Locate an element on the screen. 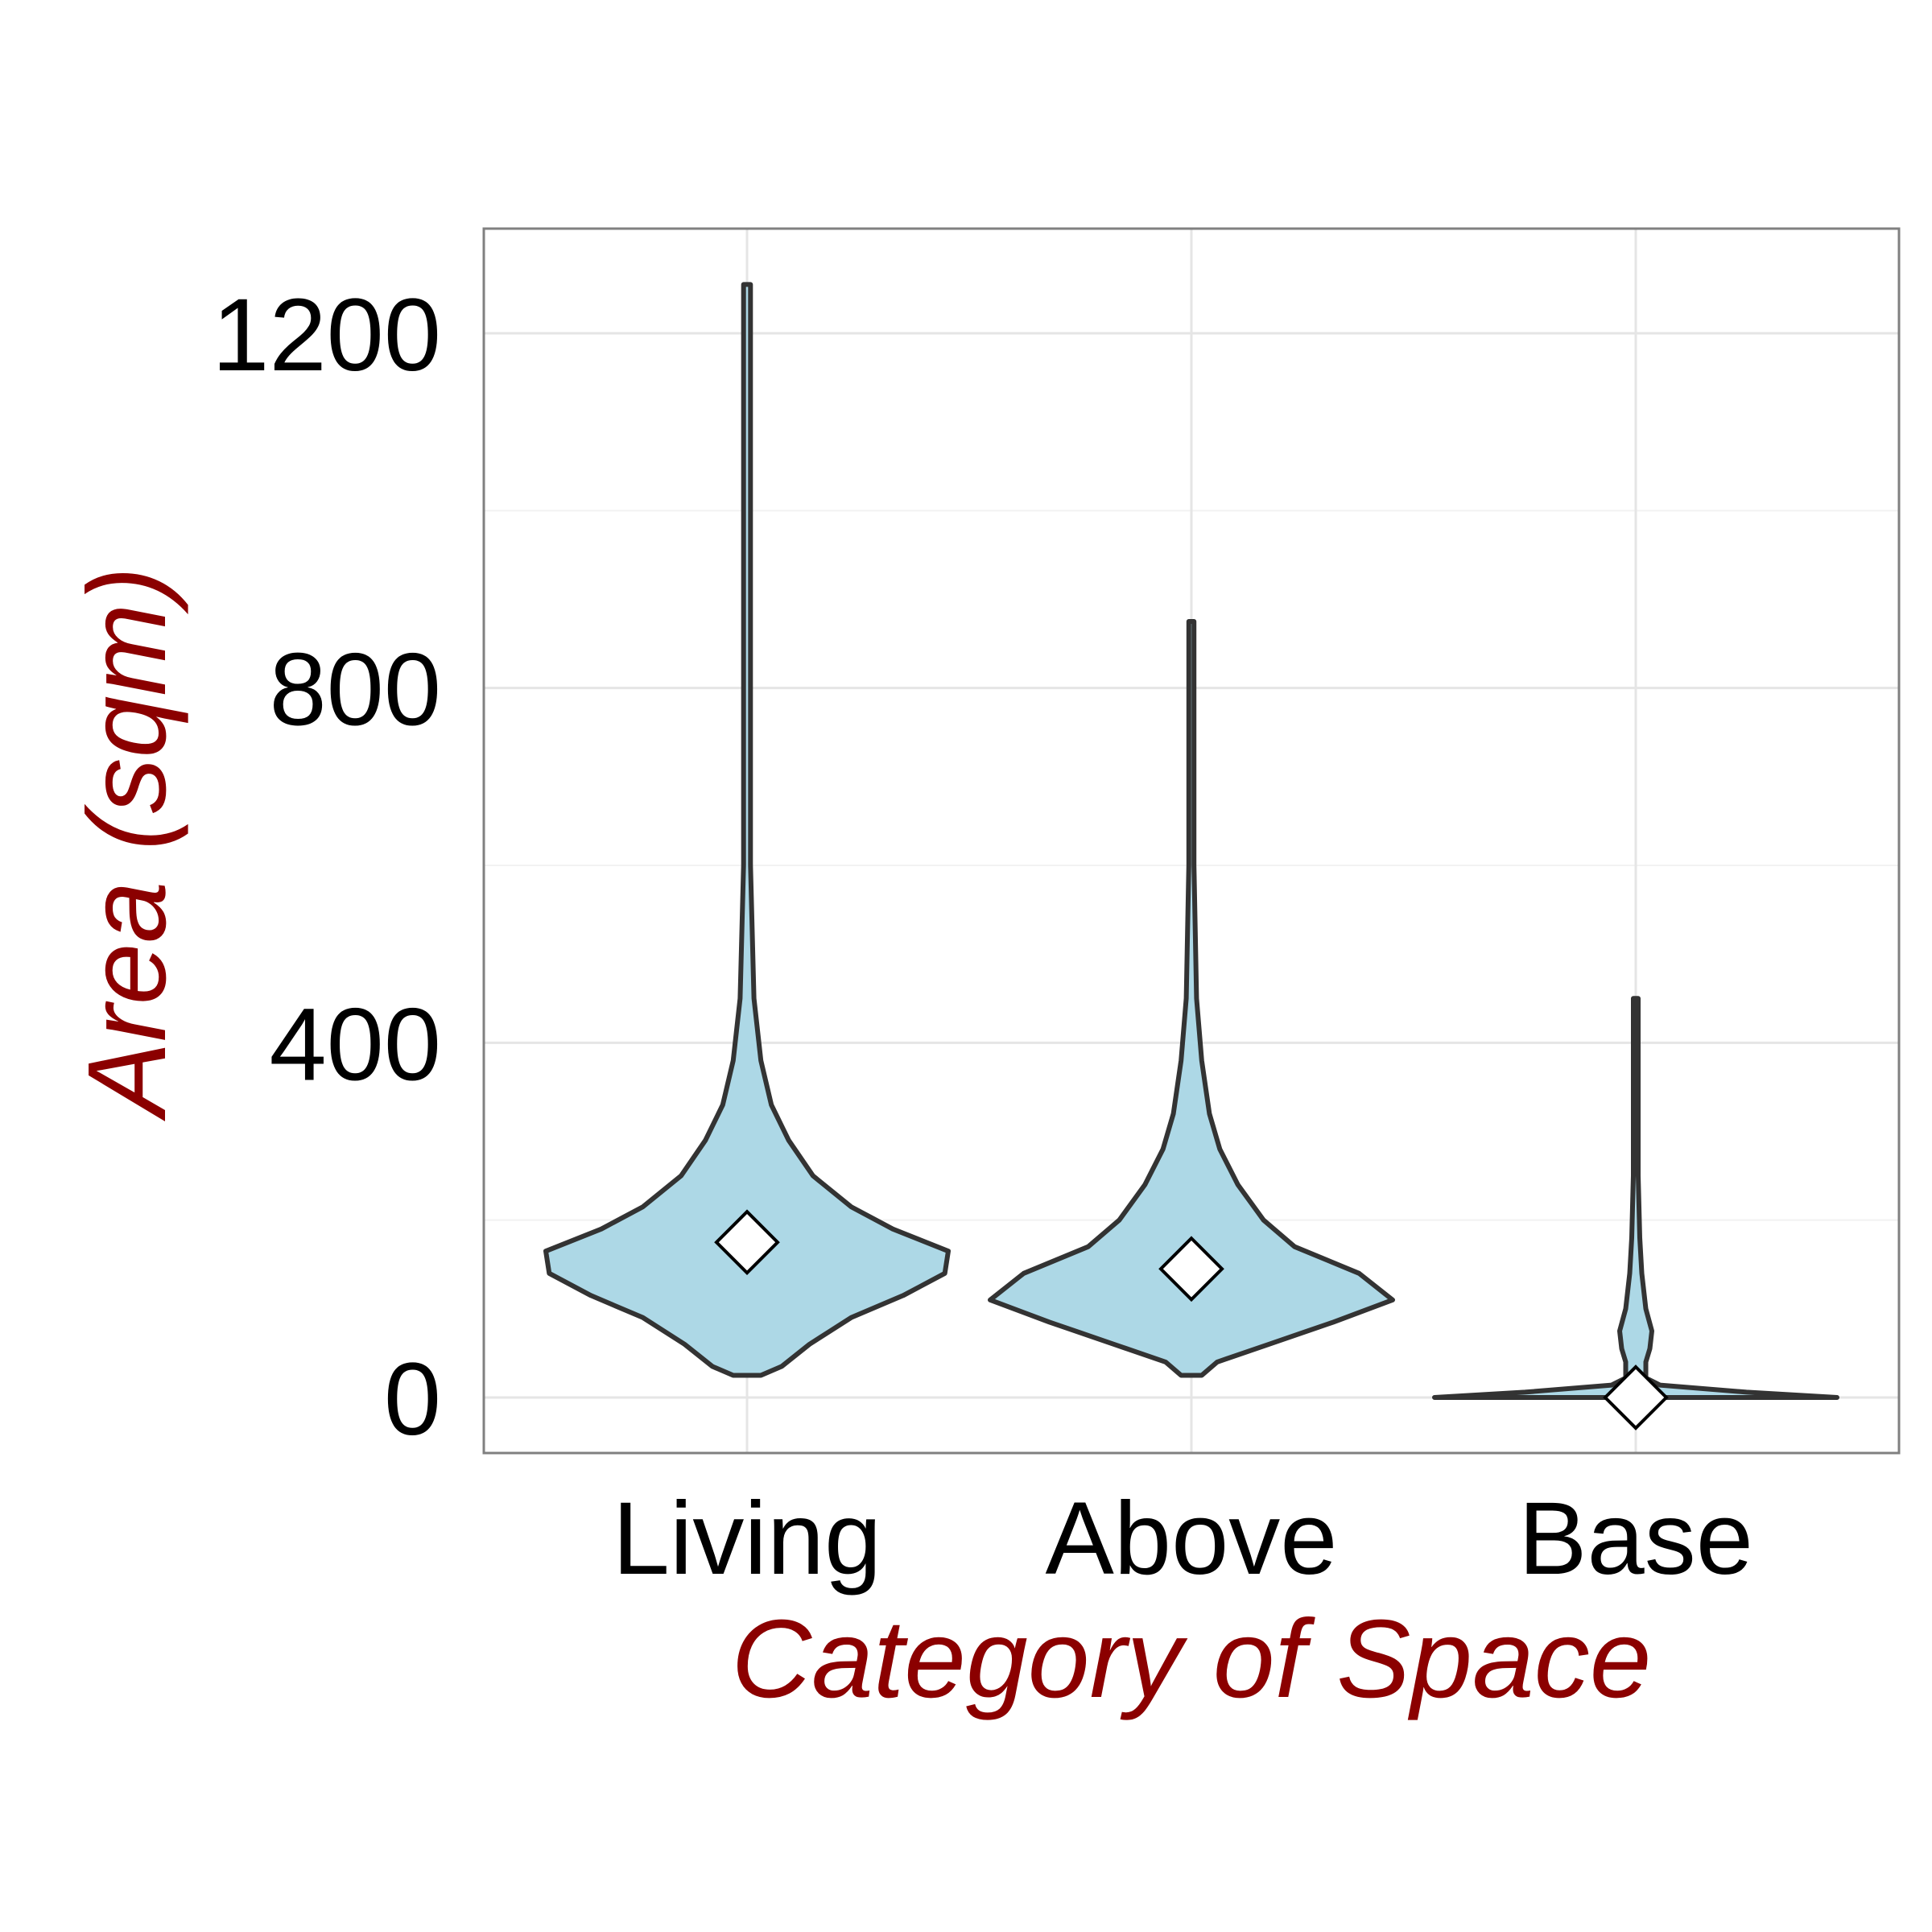 The width and height of the screenshot is (1932, 1932). mean-marker-above is located at coordinates (1191, 1269).